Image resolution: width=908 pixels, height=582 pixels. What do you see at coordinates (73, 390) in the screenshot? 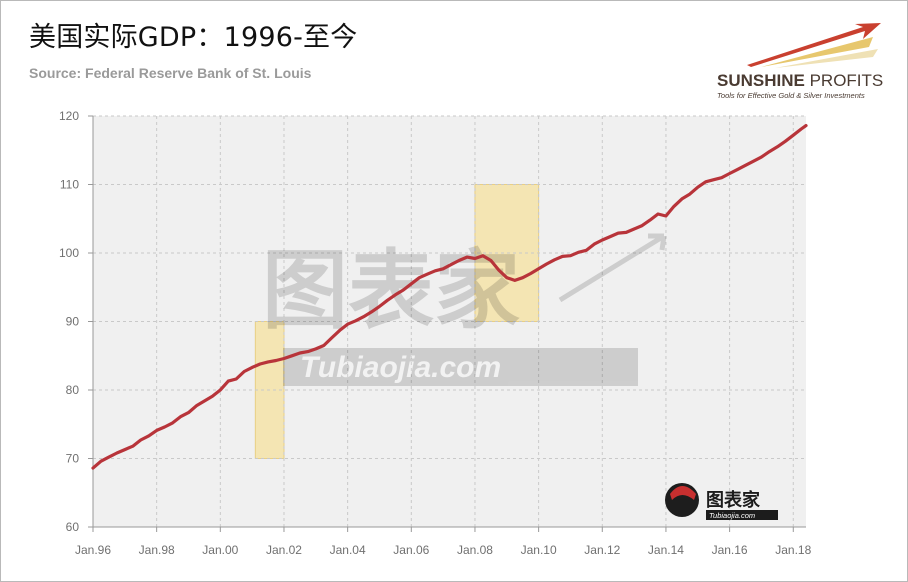
I see `y-tick-label: 80` at bounding box center [73, 390].